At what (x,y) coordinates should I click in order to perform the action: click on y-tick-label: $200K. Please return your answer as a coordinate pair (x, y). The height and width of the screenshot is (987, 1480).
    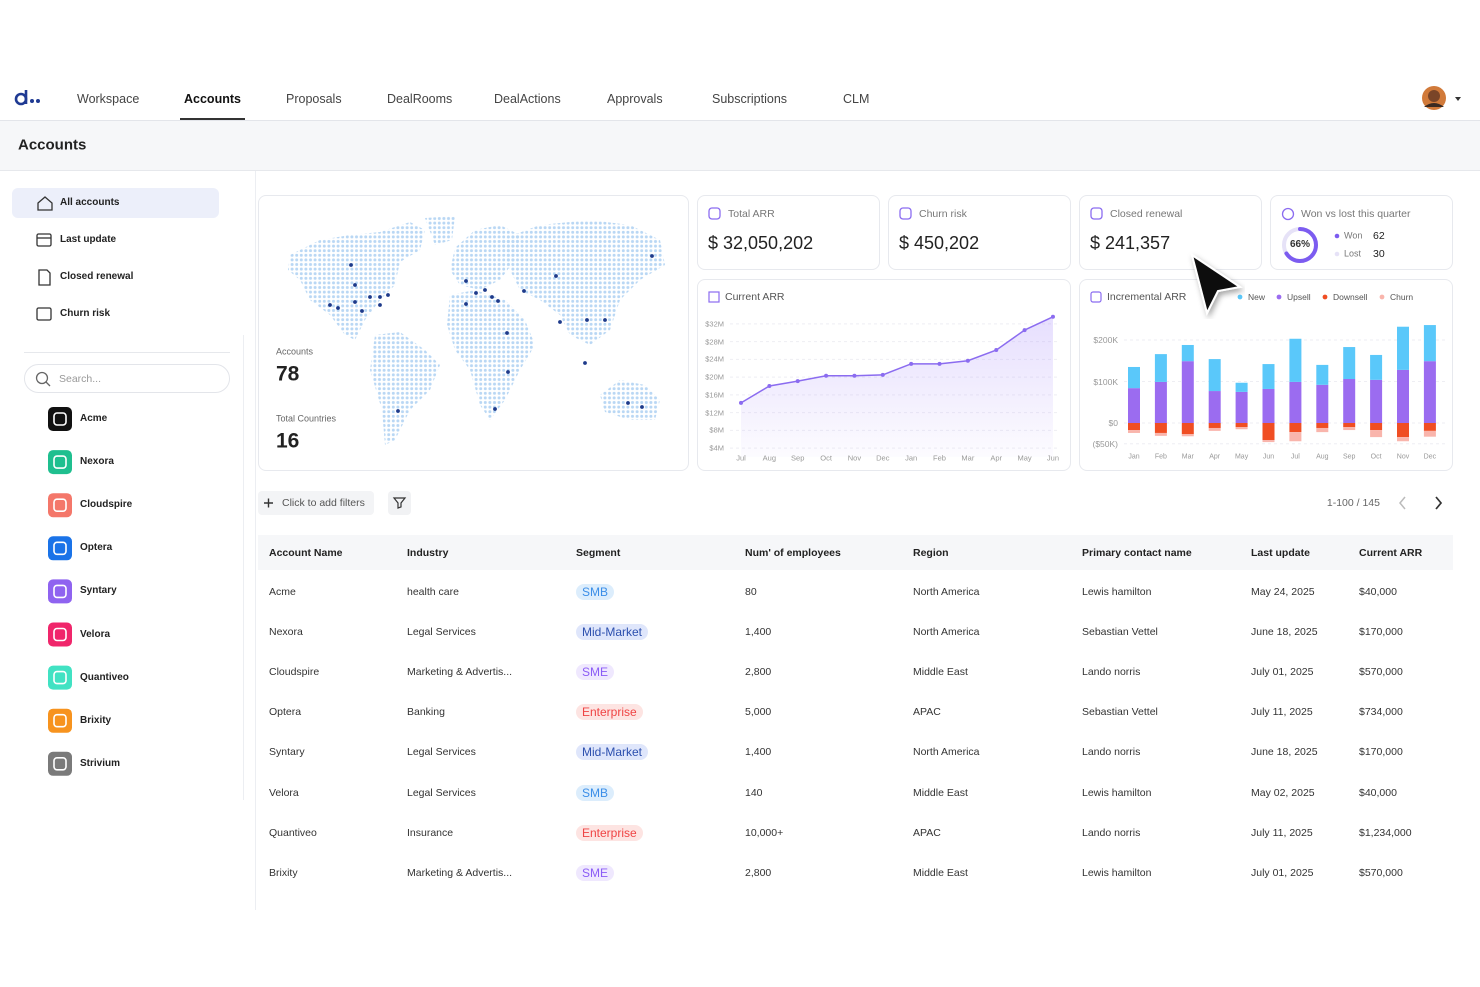
    Looking at the image, I should click on (1105, 339).